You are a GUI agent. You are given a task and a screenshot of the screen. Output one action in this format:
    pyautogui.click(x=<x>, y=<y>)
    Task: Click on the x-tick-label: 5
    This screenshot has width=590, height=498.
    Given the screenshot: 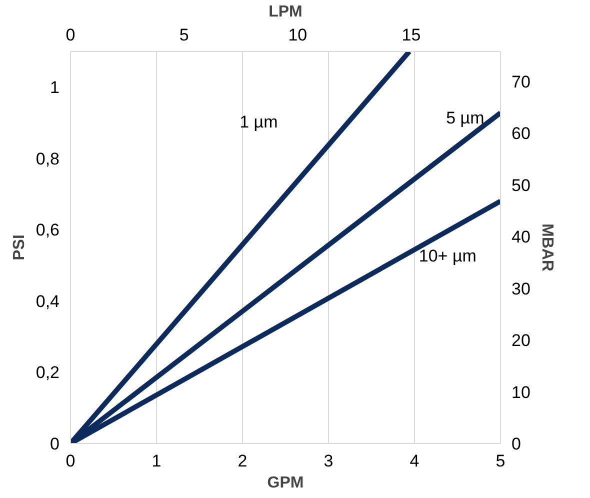 What is the action you would take?
    pyautogui.click(x=501, y=461)
    